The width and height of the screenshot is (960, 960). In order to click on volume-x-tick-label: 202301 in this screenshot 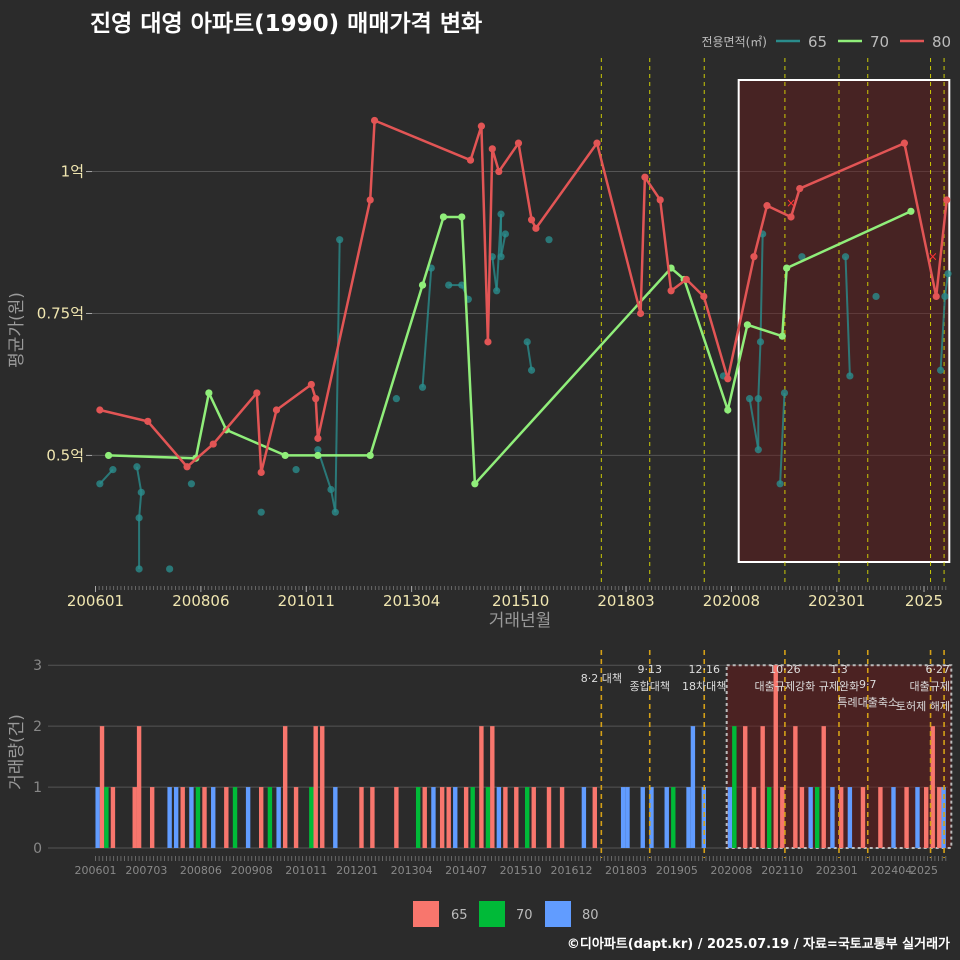, I will do `click(837, 870)`.